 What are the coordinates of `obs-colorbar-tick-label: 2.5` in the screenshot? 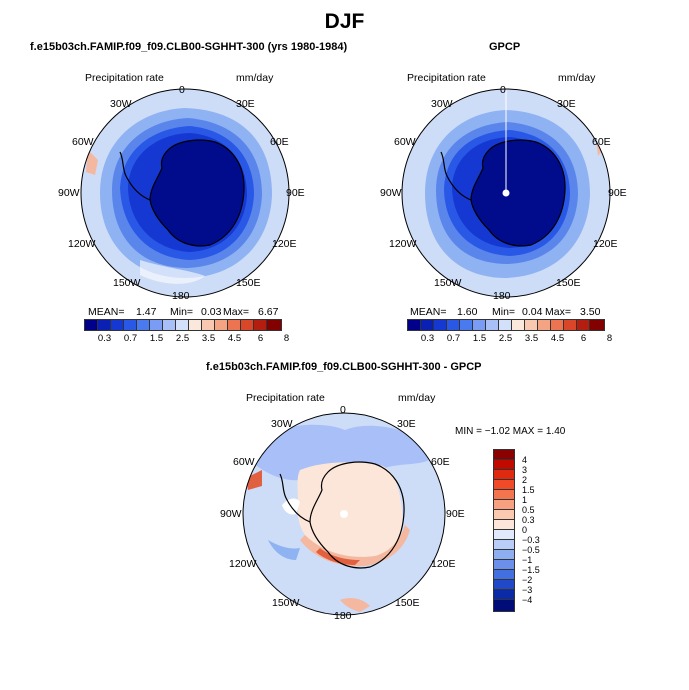 It's located at (505, 338).